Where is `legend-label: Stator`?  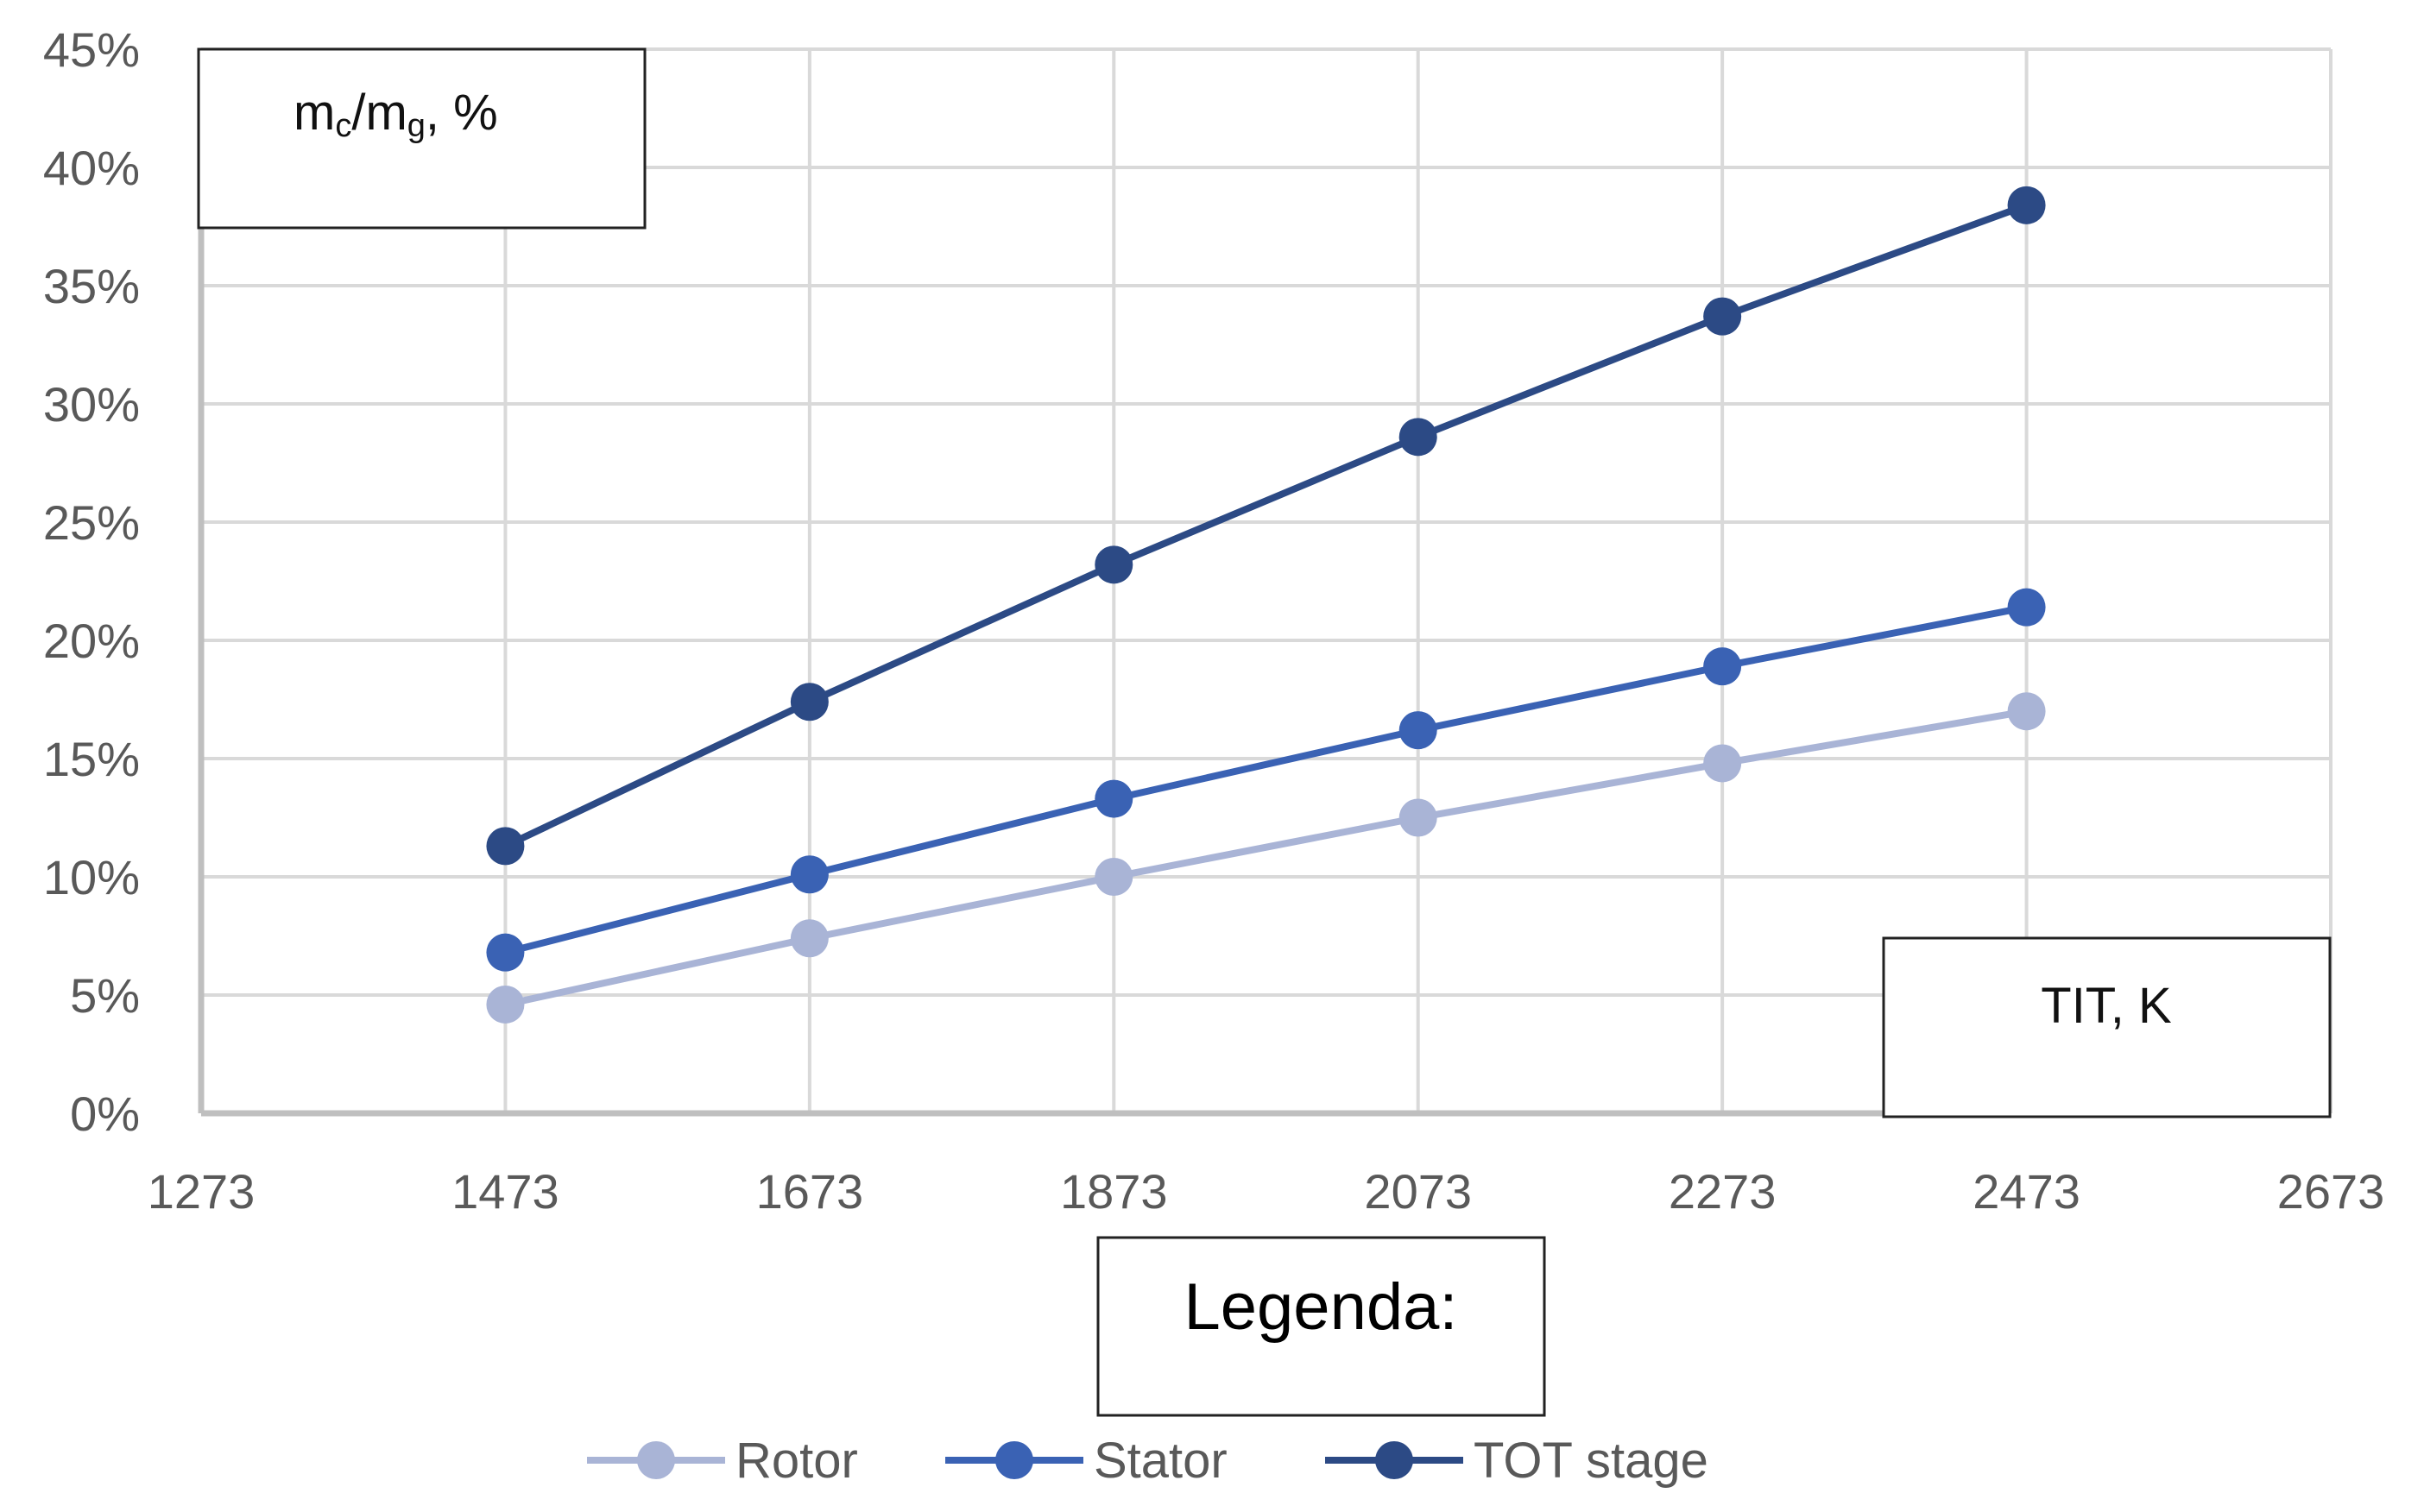
legend-label: Stator is located at coordinates (1161, 1461).